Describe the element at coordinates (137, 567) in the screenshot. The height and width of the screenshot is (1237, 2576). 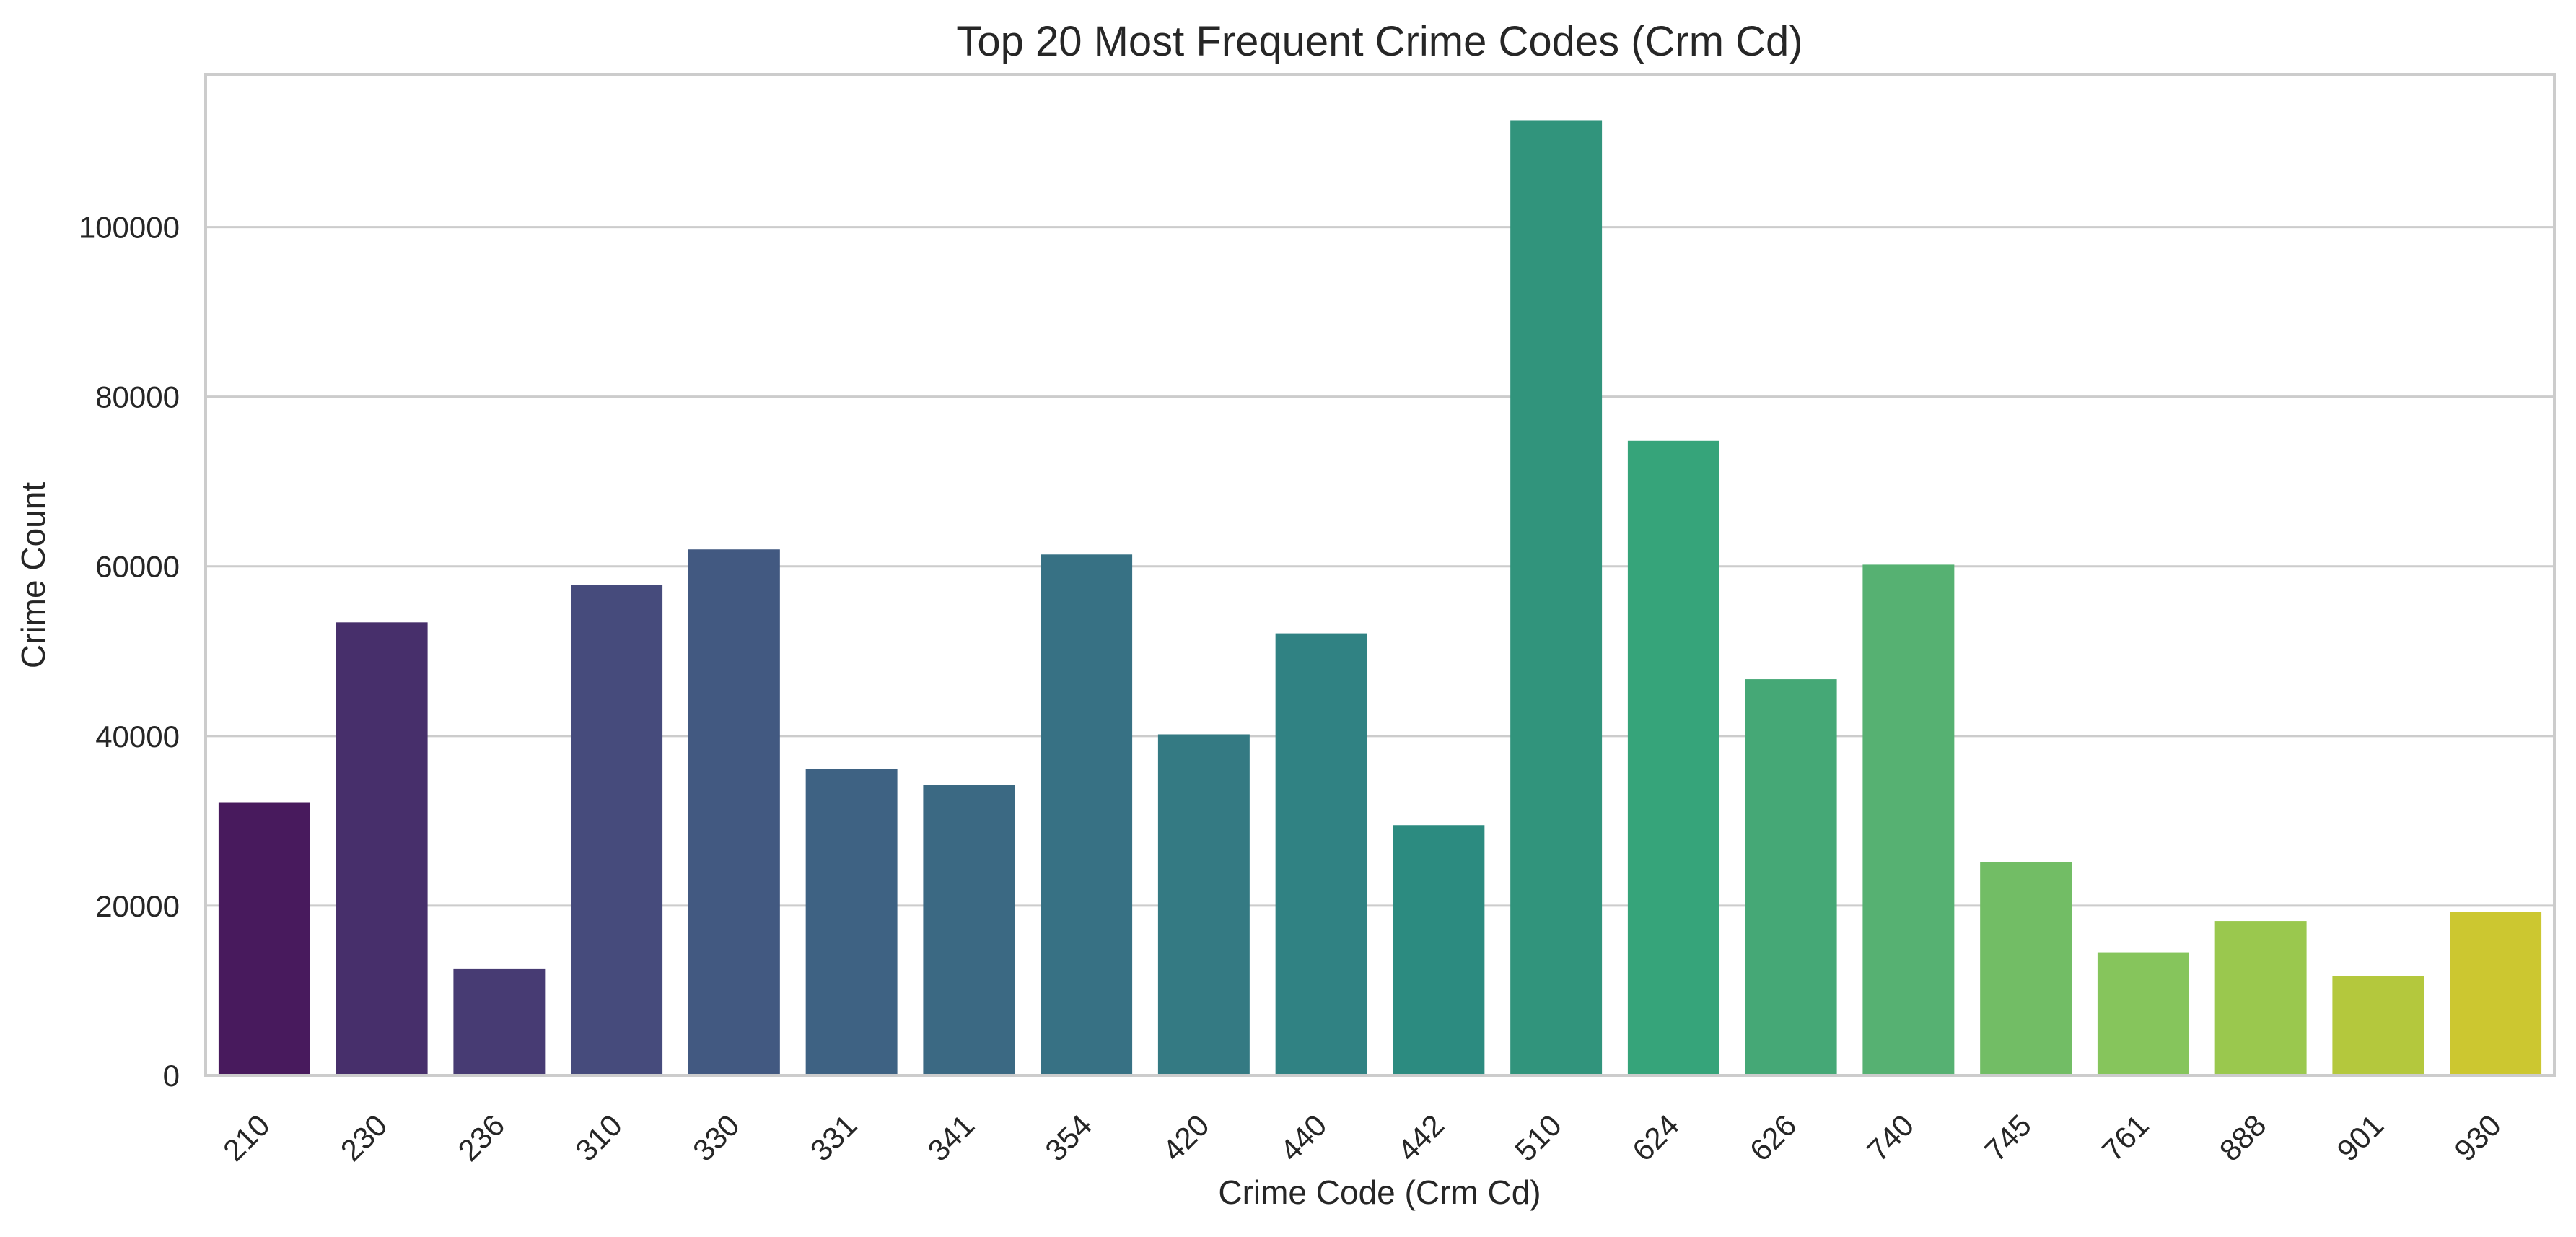
I see `y-tick-label: 60000` at that location.